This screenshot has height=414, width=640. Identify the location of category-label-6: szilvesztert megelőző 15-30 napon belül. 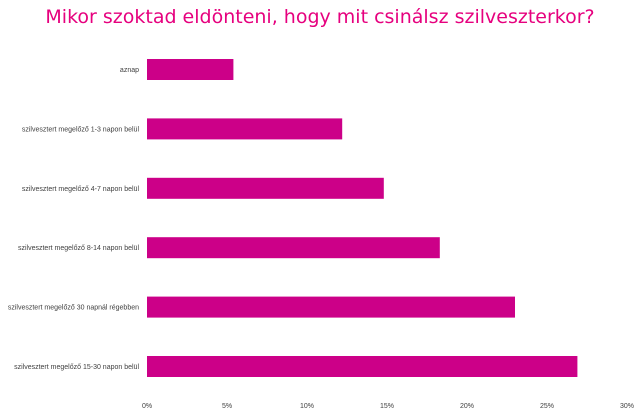
(76, 367).